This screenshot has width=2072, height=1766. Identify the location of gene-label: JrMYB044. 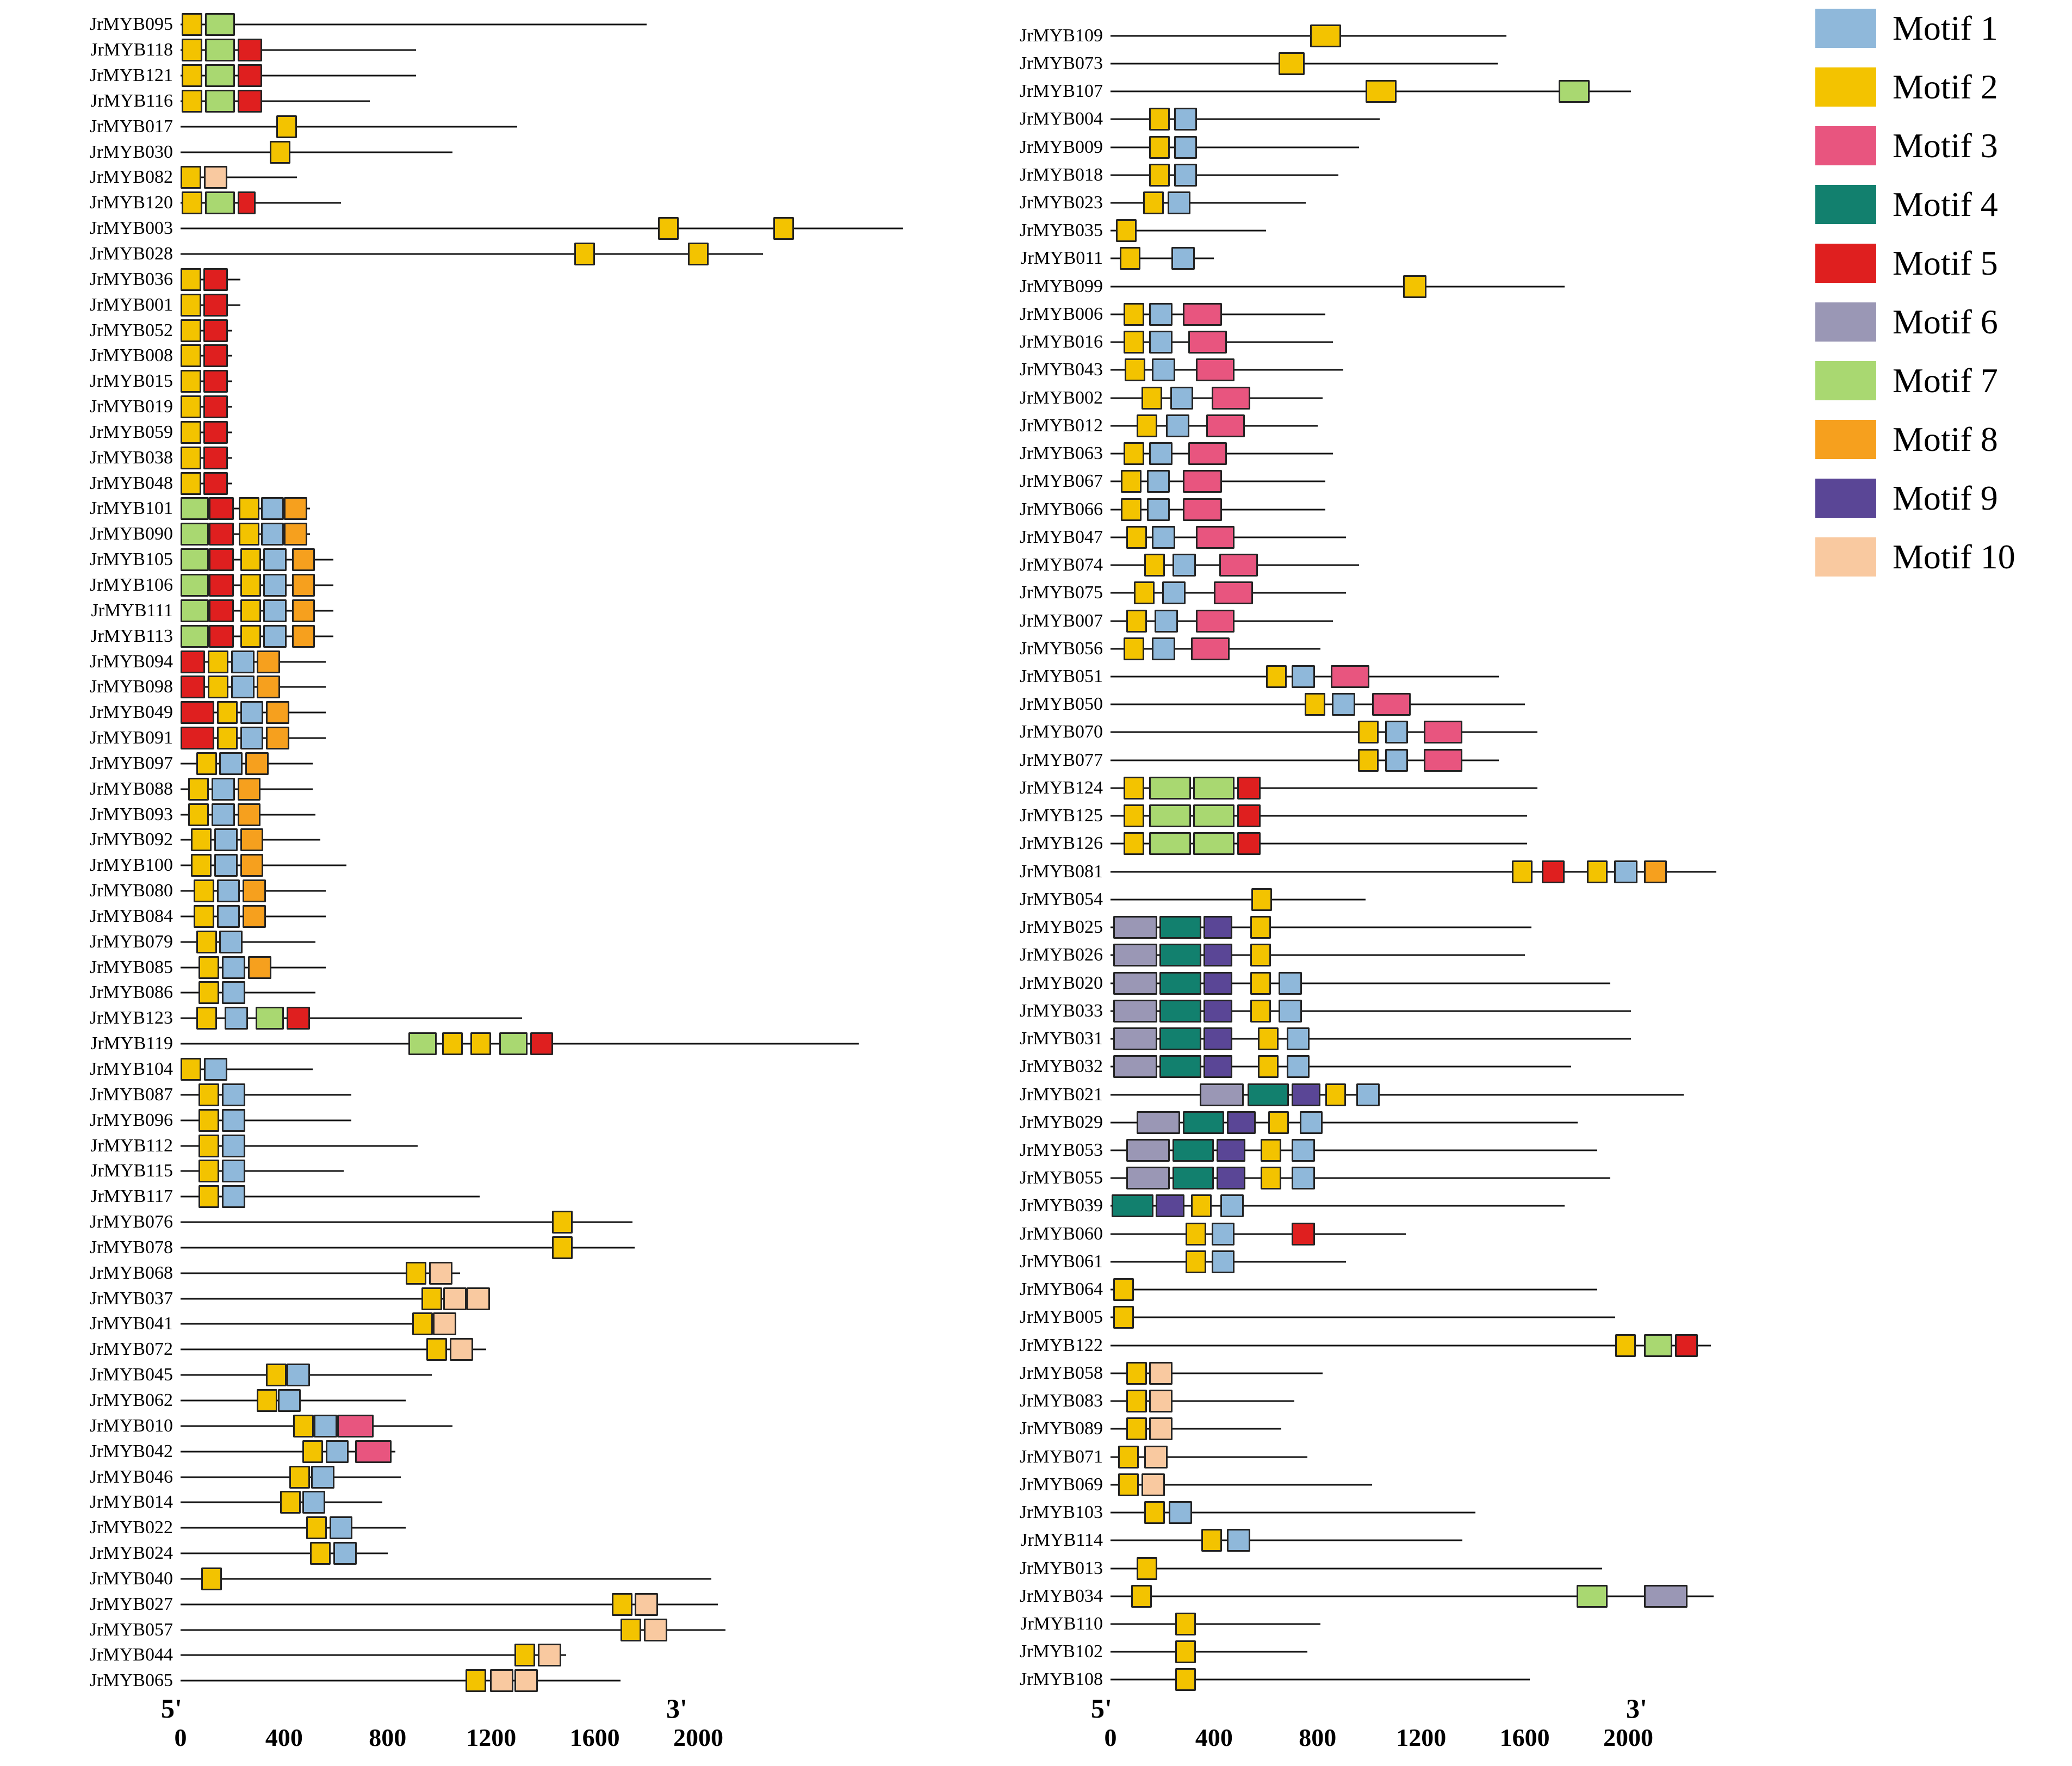
(131, 1655).